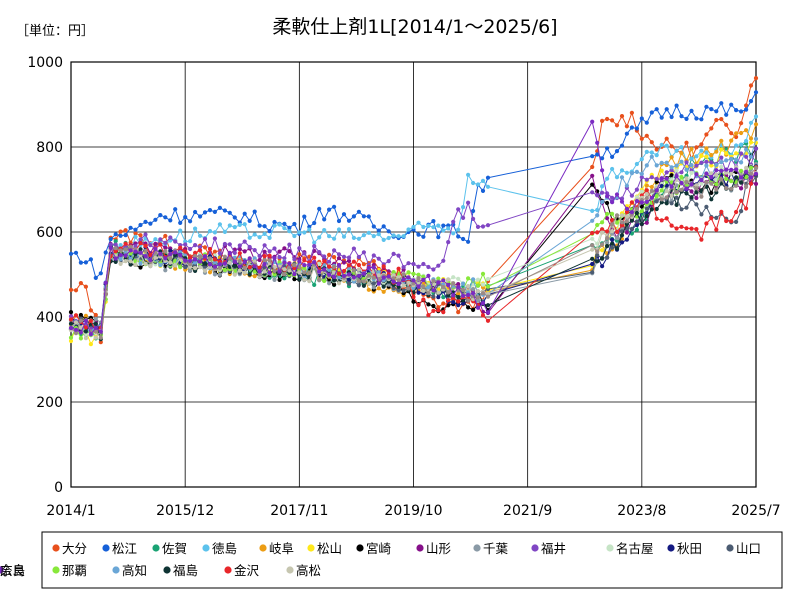 Image resolution: width=800 pixels, height=600 pixels. I want to click on legend-label: 那覇, so click(74, 570).